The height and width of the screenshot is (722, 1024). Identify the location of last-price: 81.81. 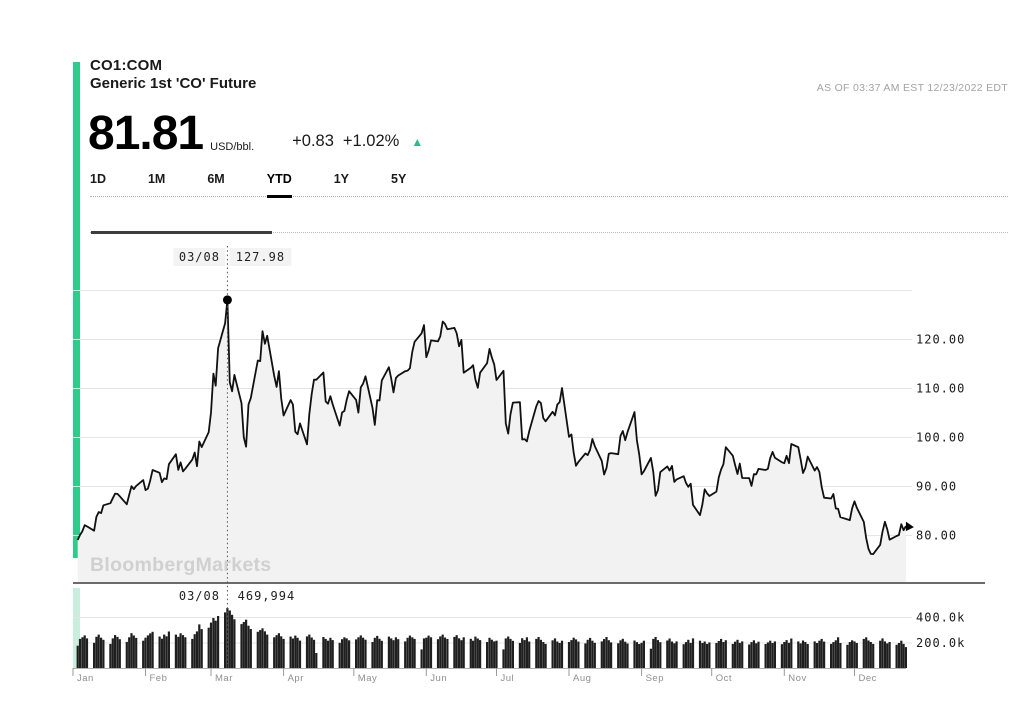
(146, 133).